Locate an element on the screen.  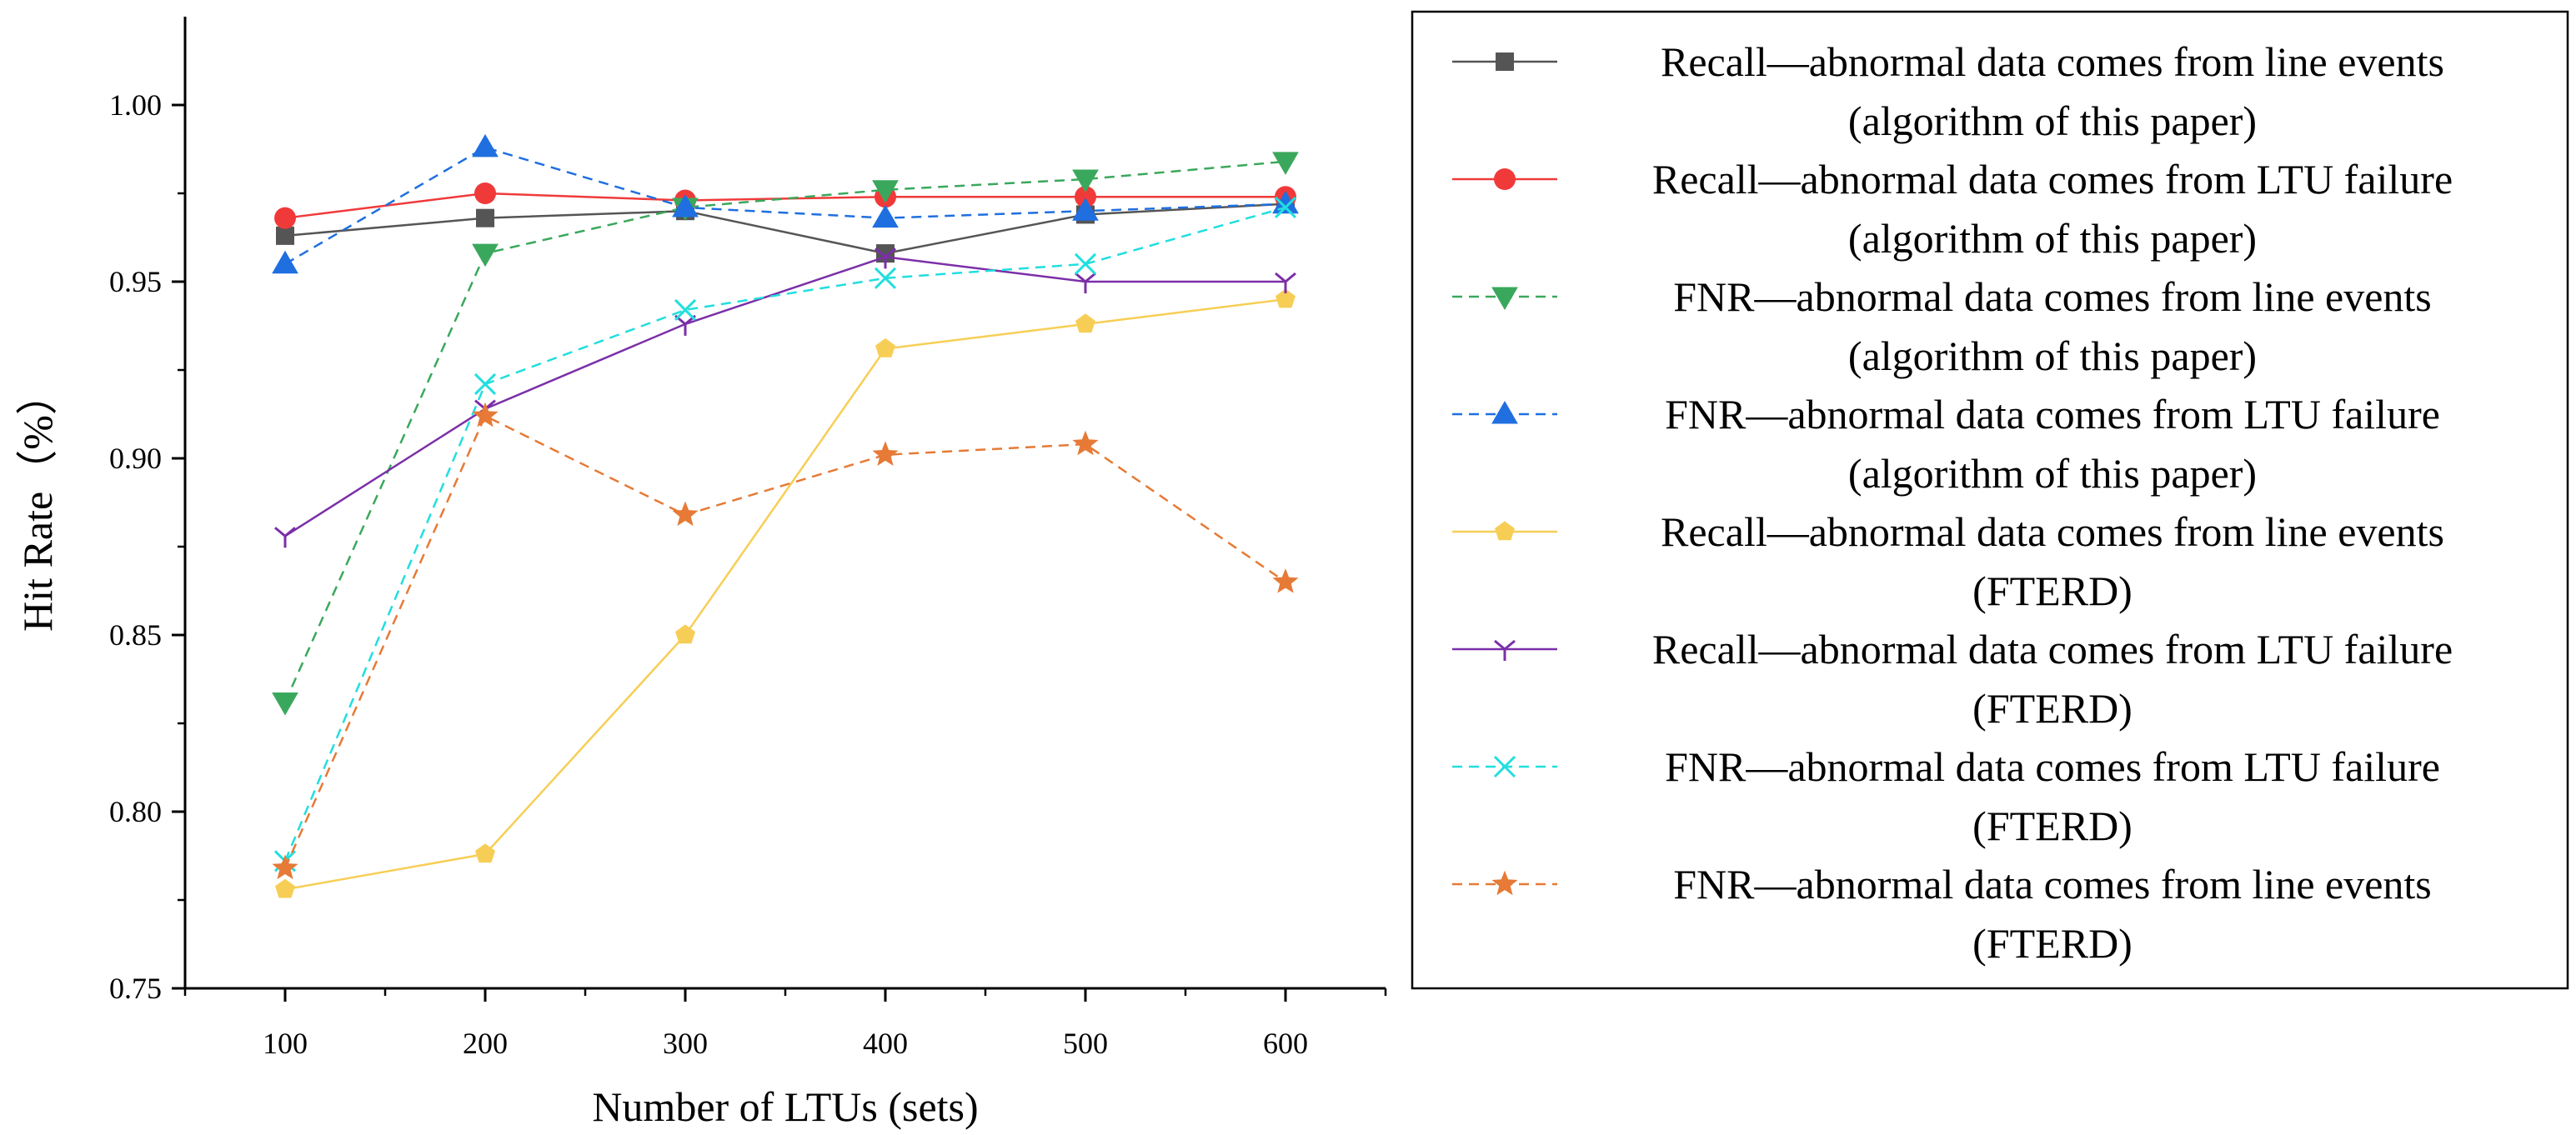
y-tick-label: 0.80 is located at coordinates (135, 811).